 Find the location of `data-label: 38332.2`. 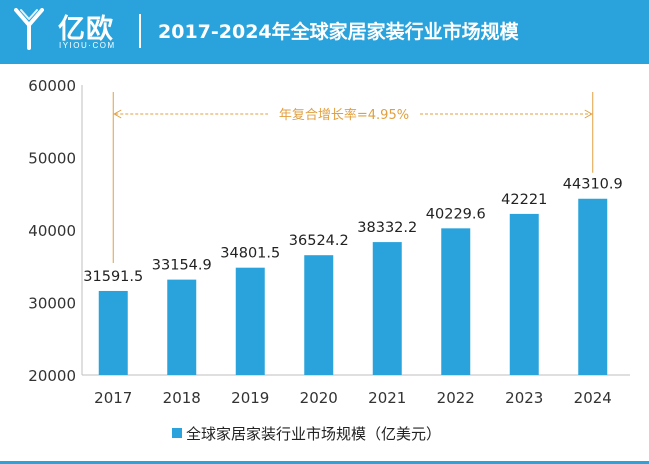

data-label: 38332.2 is located at coordinates (387, 228).